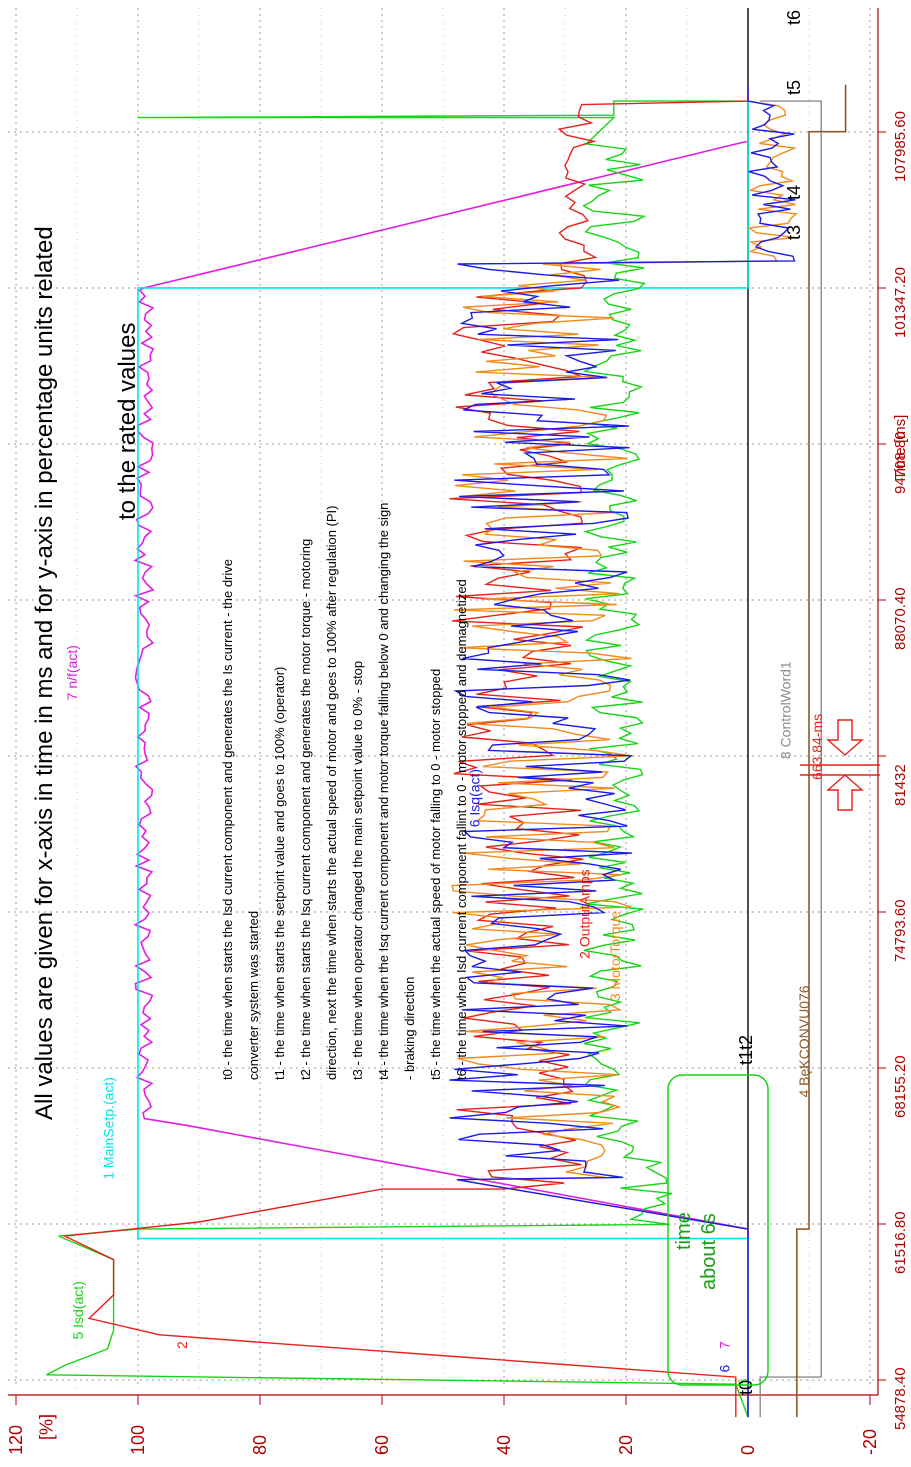 This screenshot has width=911, height=1467. I want to click on series-controlword1, so click(790, 759).